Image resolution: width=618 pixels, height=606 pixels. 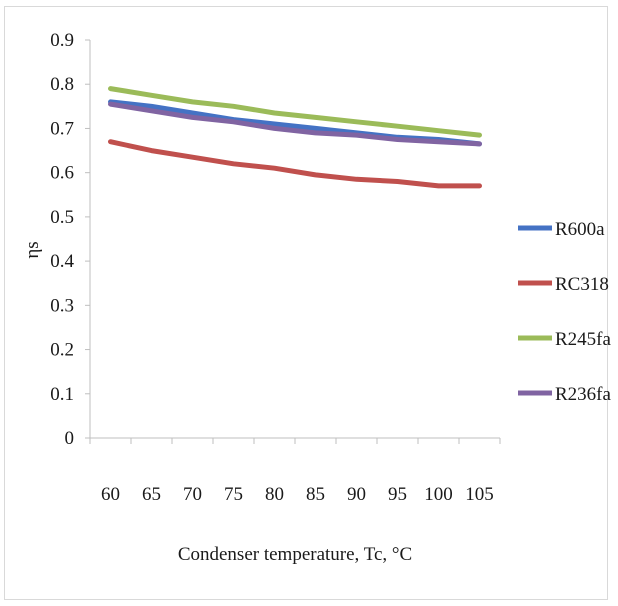 I want to click on series-line-r236fa, so click(x=295, y=124).